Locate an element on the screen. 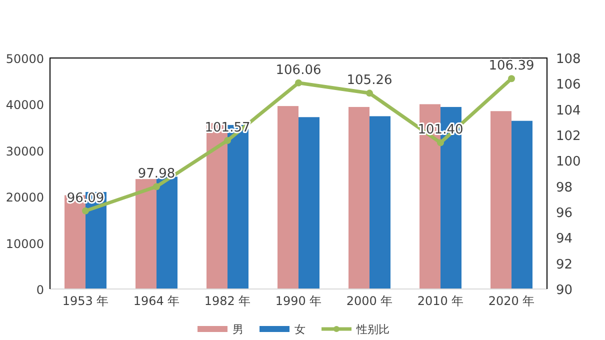  data-label: 105.26 is located at coordinates (369, 80).